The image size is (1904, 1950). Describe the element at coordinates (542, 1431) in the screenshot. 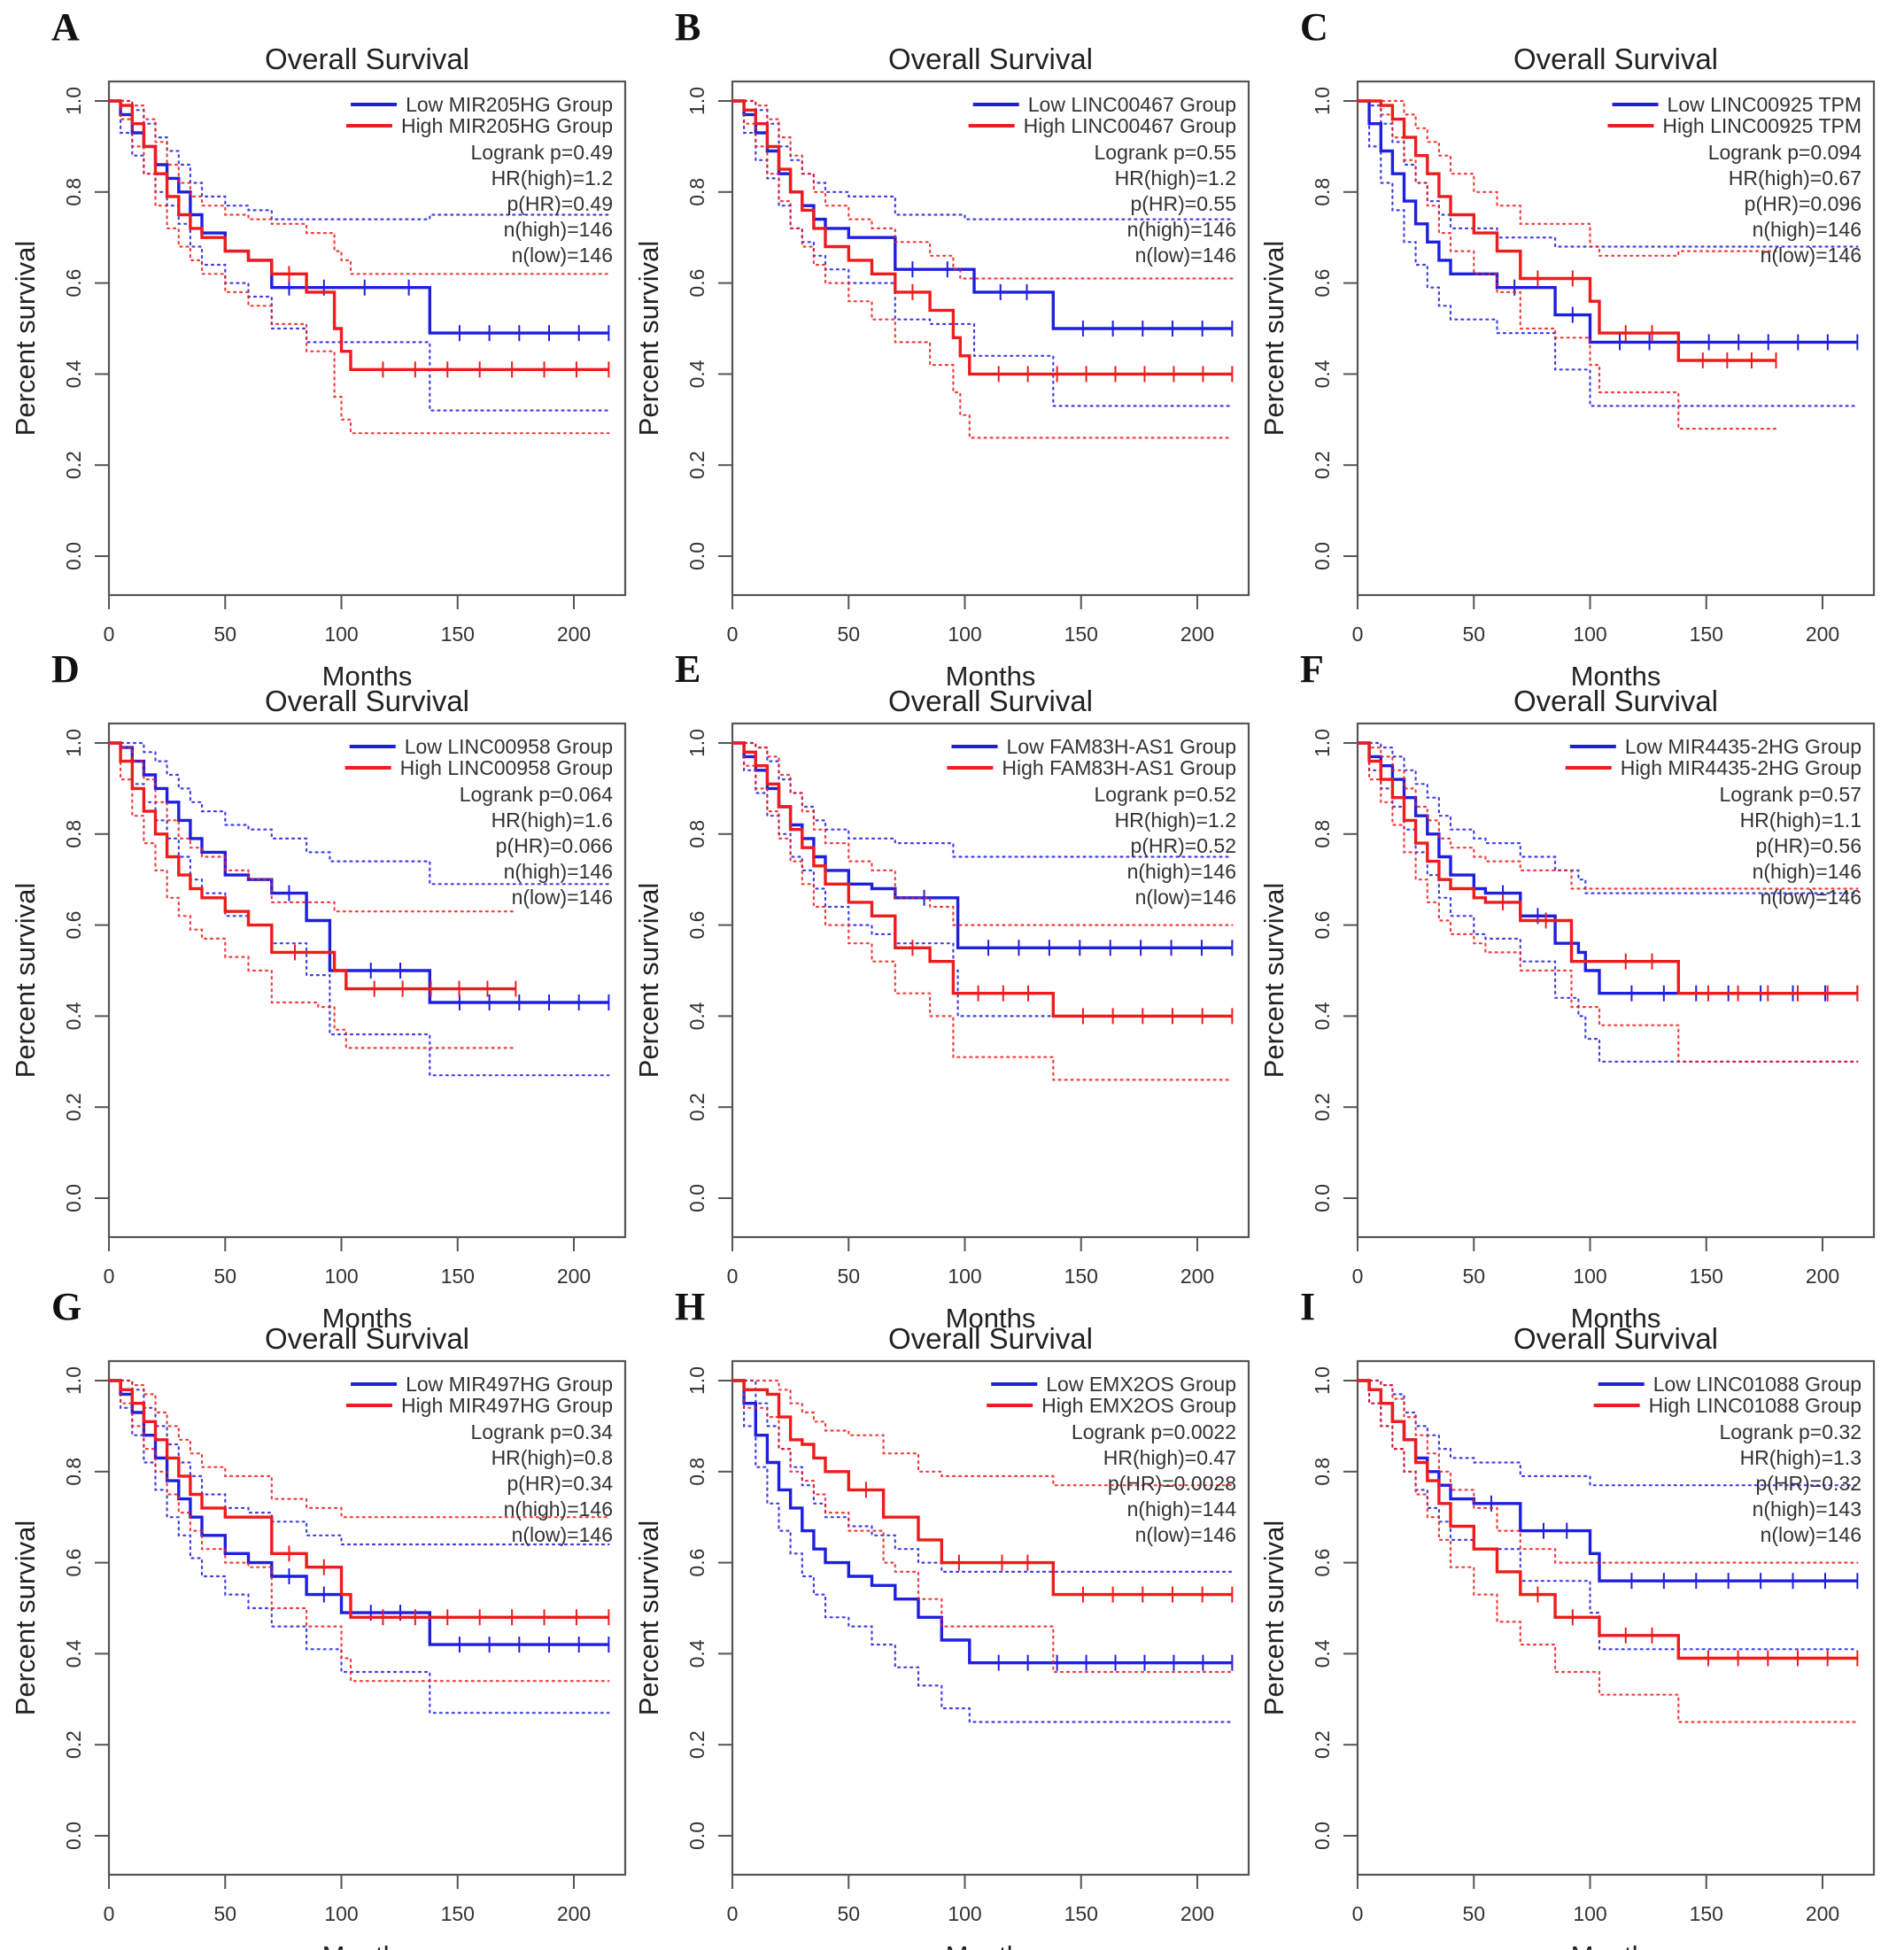

I see `legend-stat: Logrank p=0.34` at that location.